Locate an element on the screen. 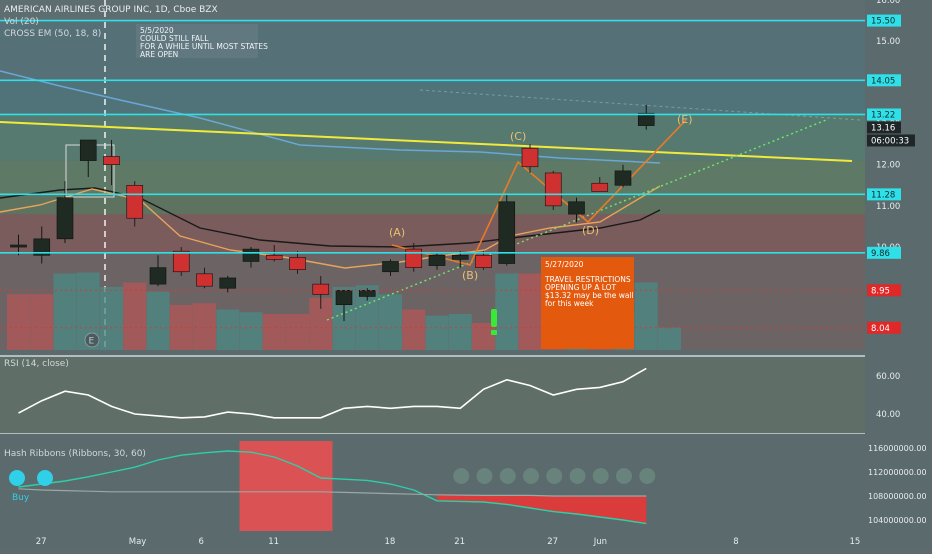 This screenshot has width=932, height=554. price-badge-label: 15.50 is located at coordinates (883, 22).